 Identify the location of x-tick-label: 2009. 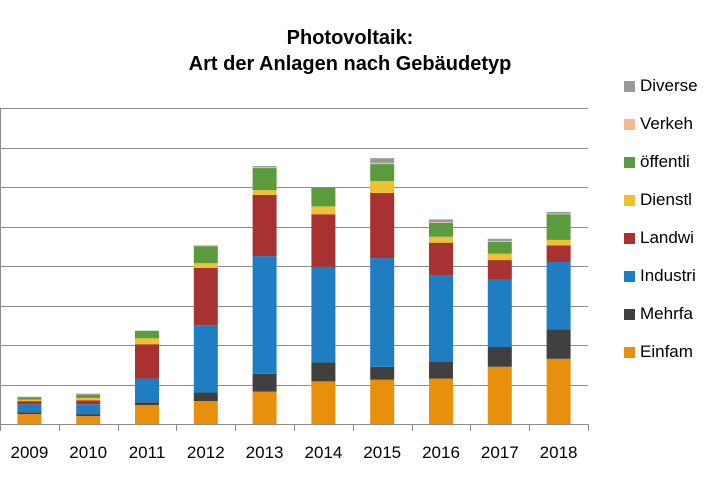
(29, 452).